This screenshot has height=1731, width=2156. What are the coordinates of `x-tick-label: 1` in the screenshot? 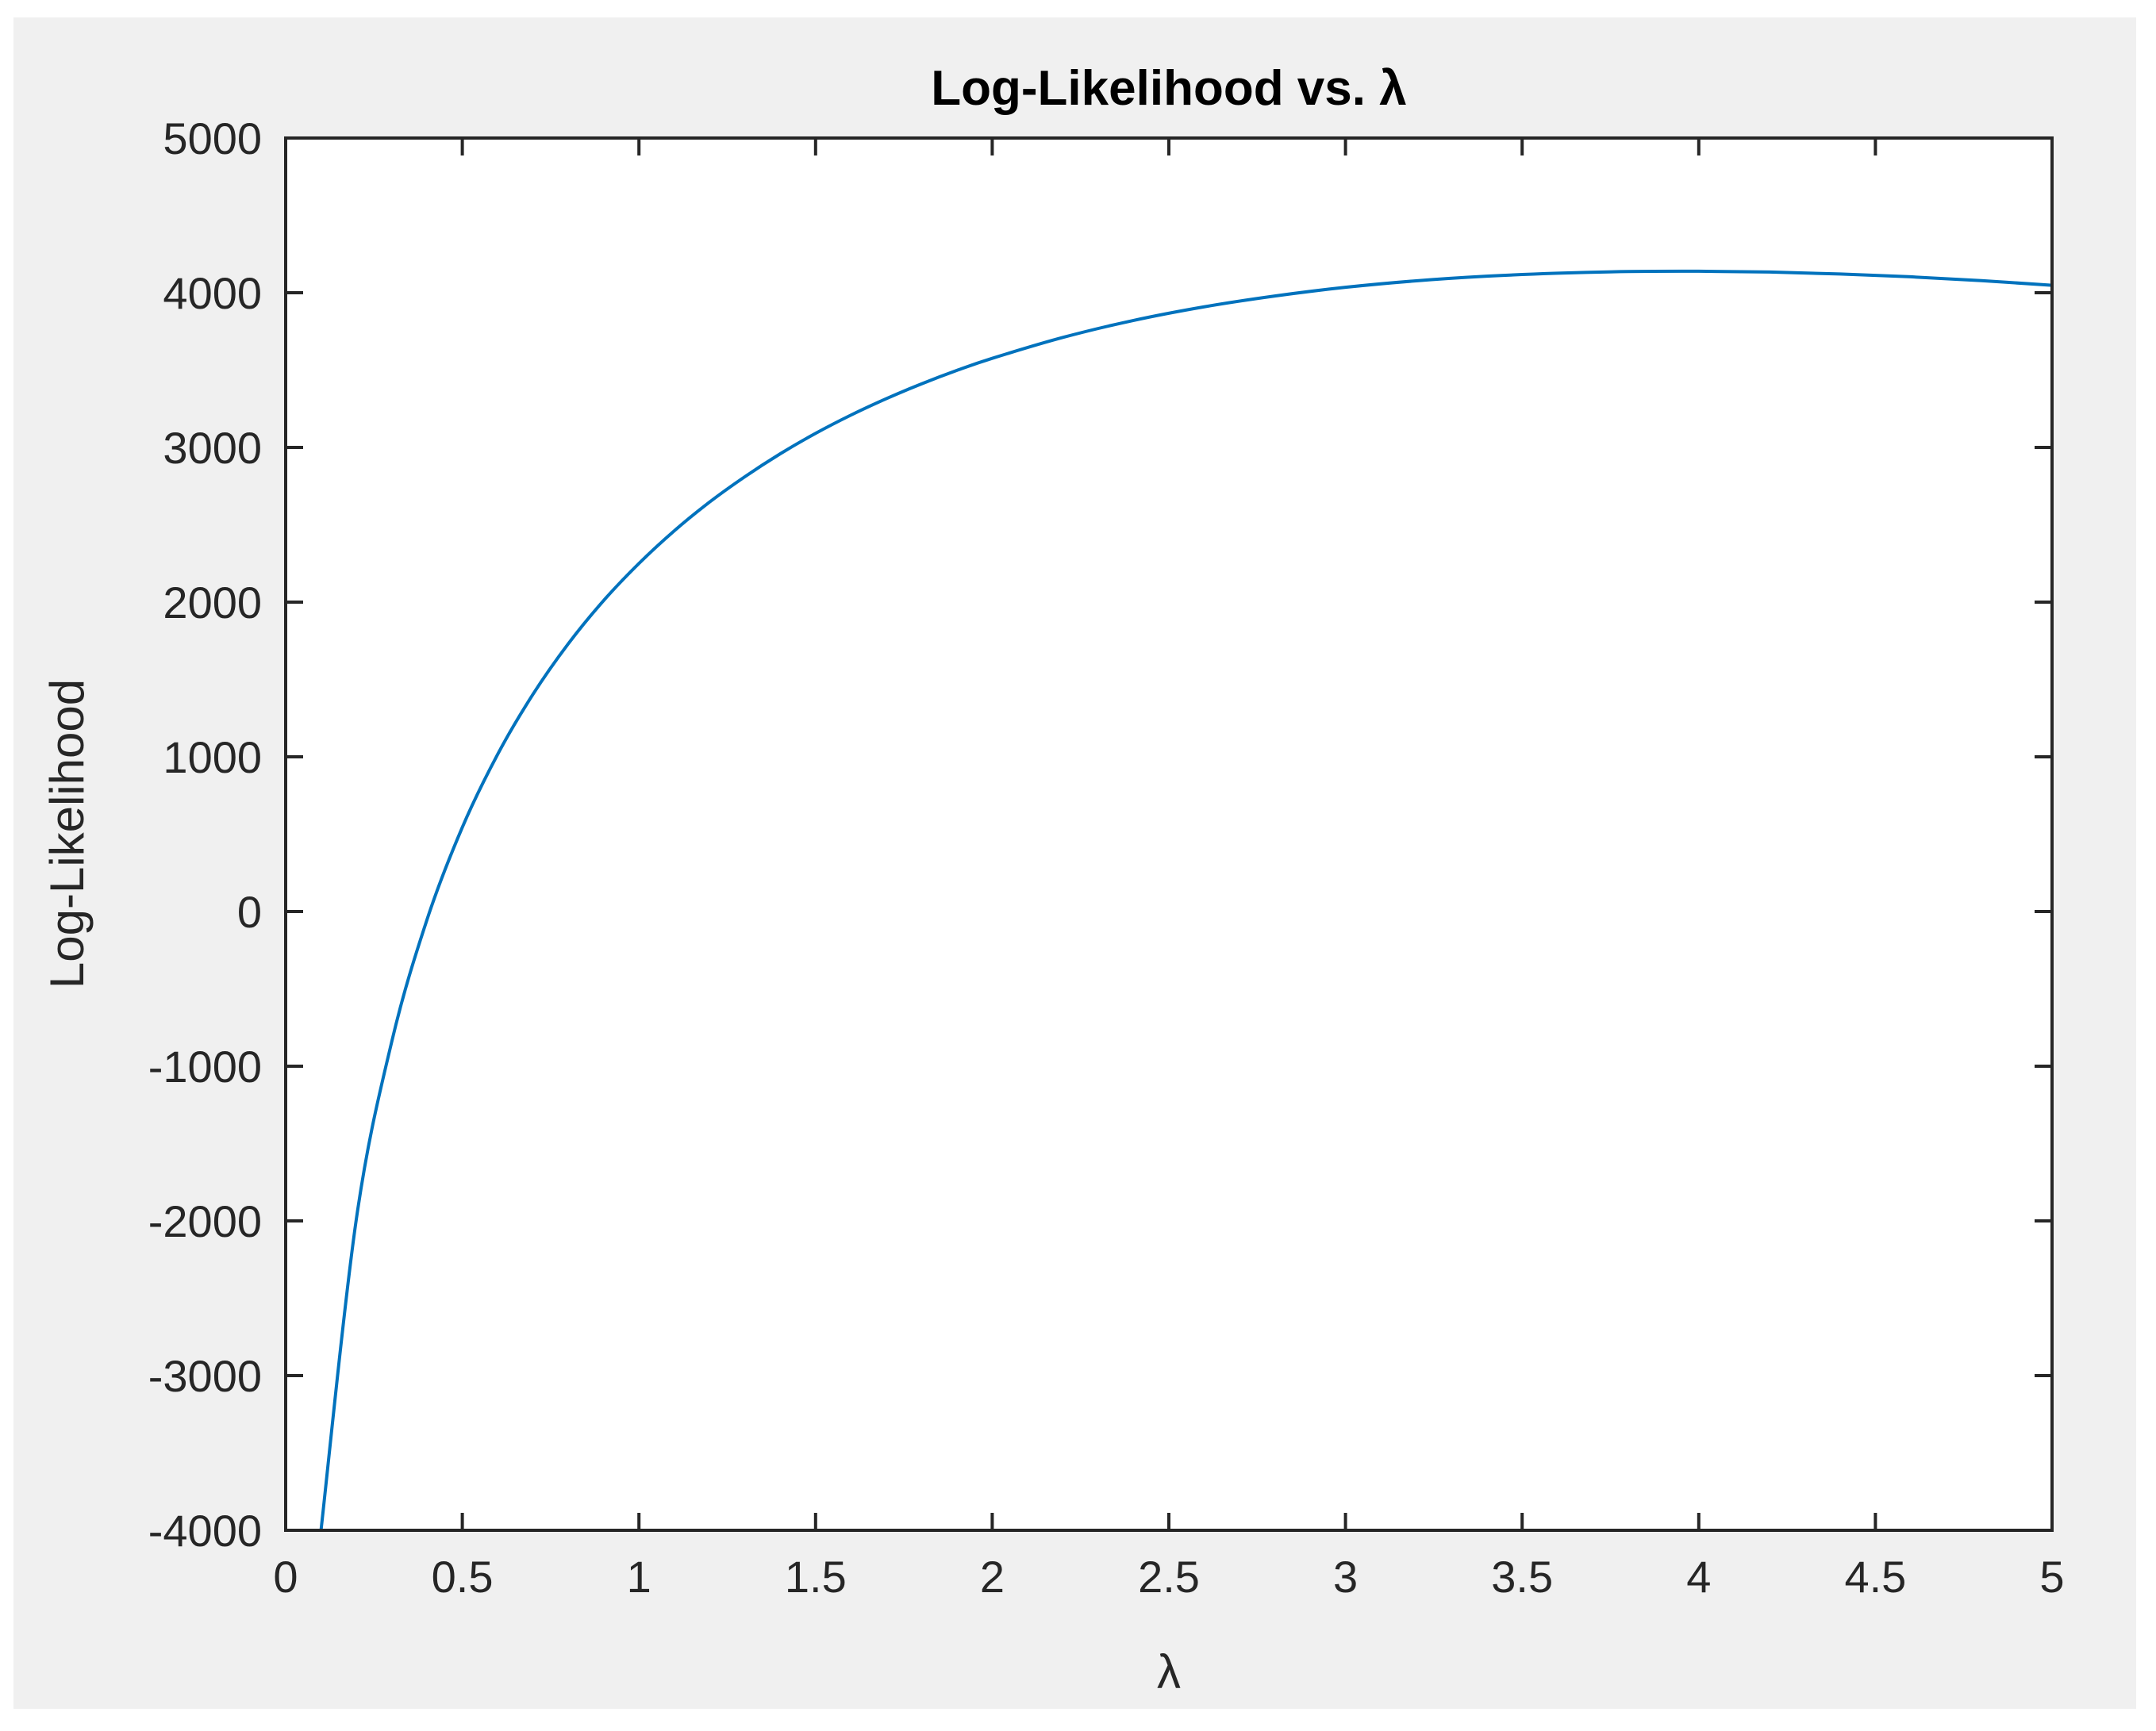 It's located at (639, 1577).